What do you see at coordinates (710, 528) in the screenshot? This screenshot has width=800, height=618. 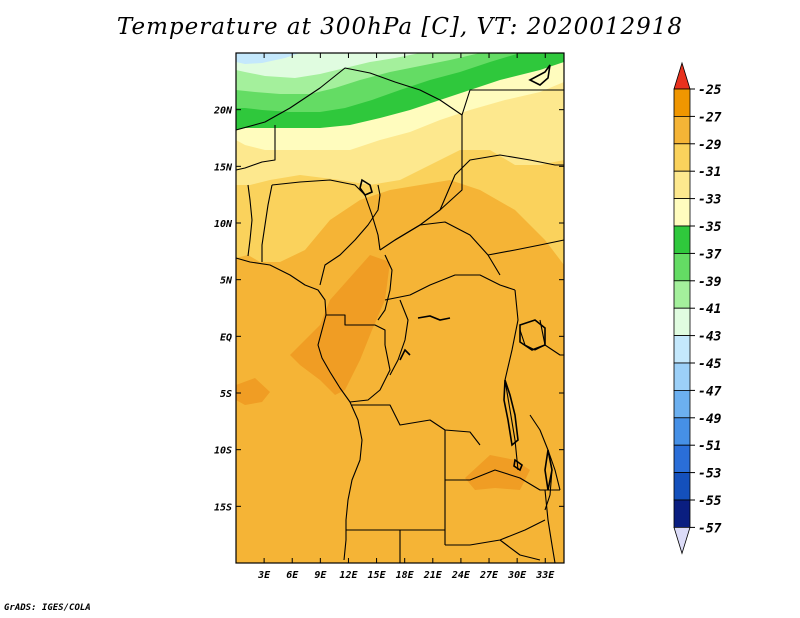 I see `colorbar-label: -57` at bounding box center [710, 528].